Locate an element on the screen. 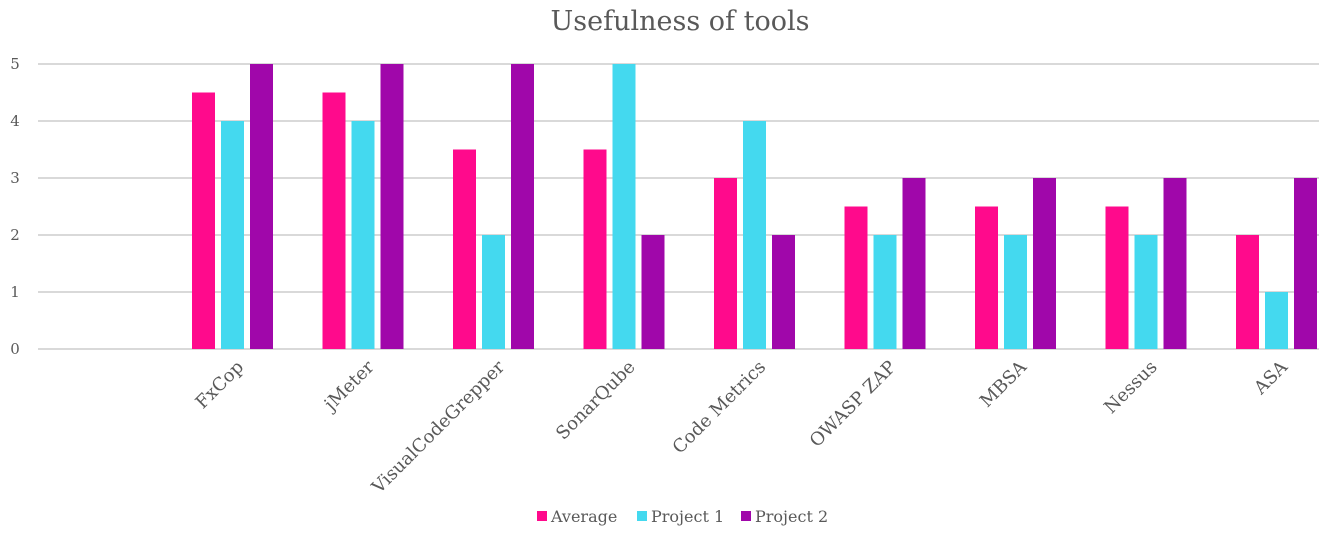 This screenshot has width=1319, height=537. x-tick-label: FxCop is located at coordinates (220, 385).